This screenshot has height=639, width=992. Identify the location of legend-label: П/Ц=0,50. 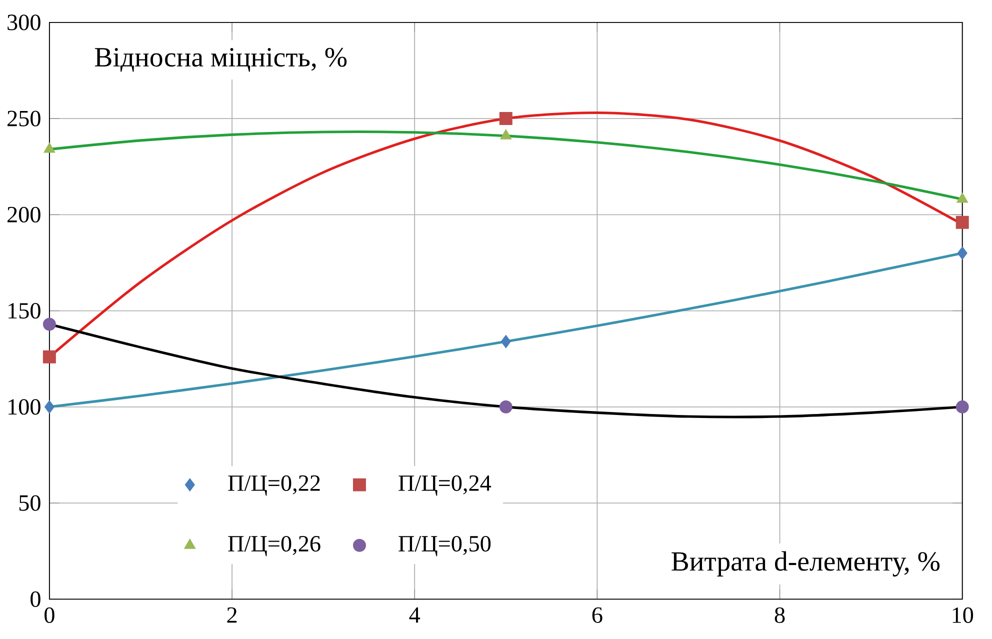
(444, 546).